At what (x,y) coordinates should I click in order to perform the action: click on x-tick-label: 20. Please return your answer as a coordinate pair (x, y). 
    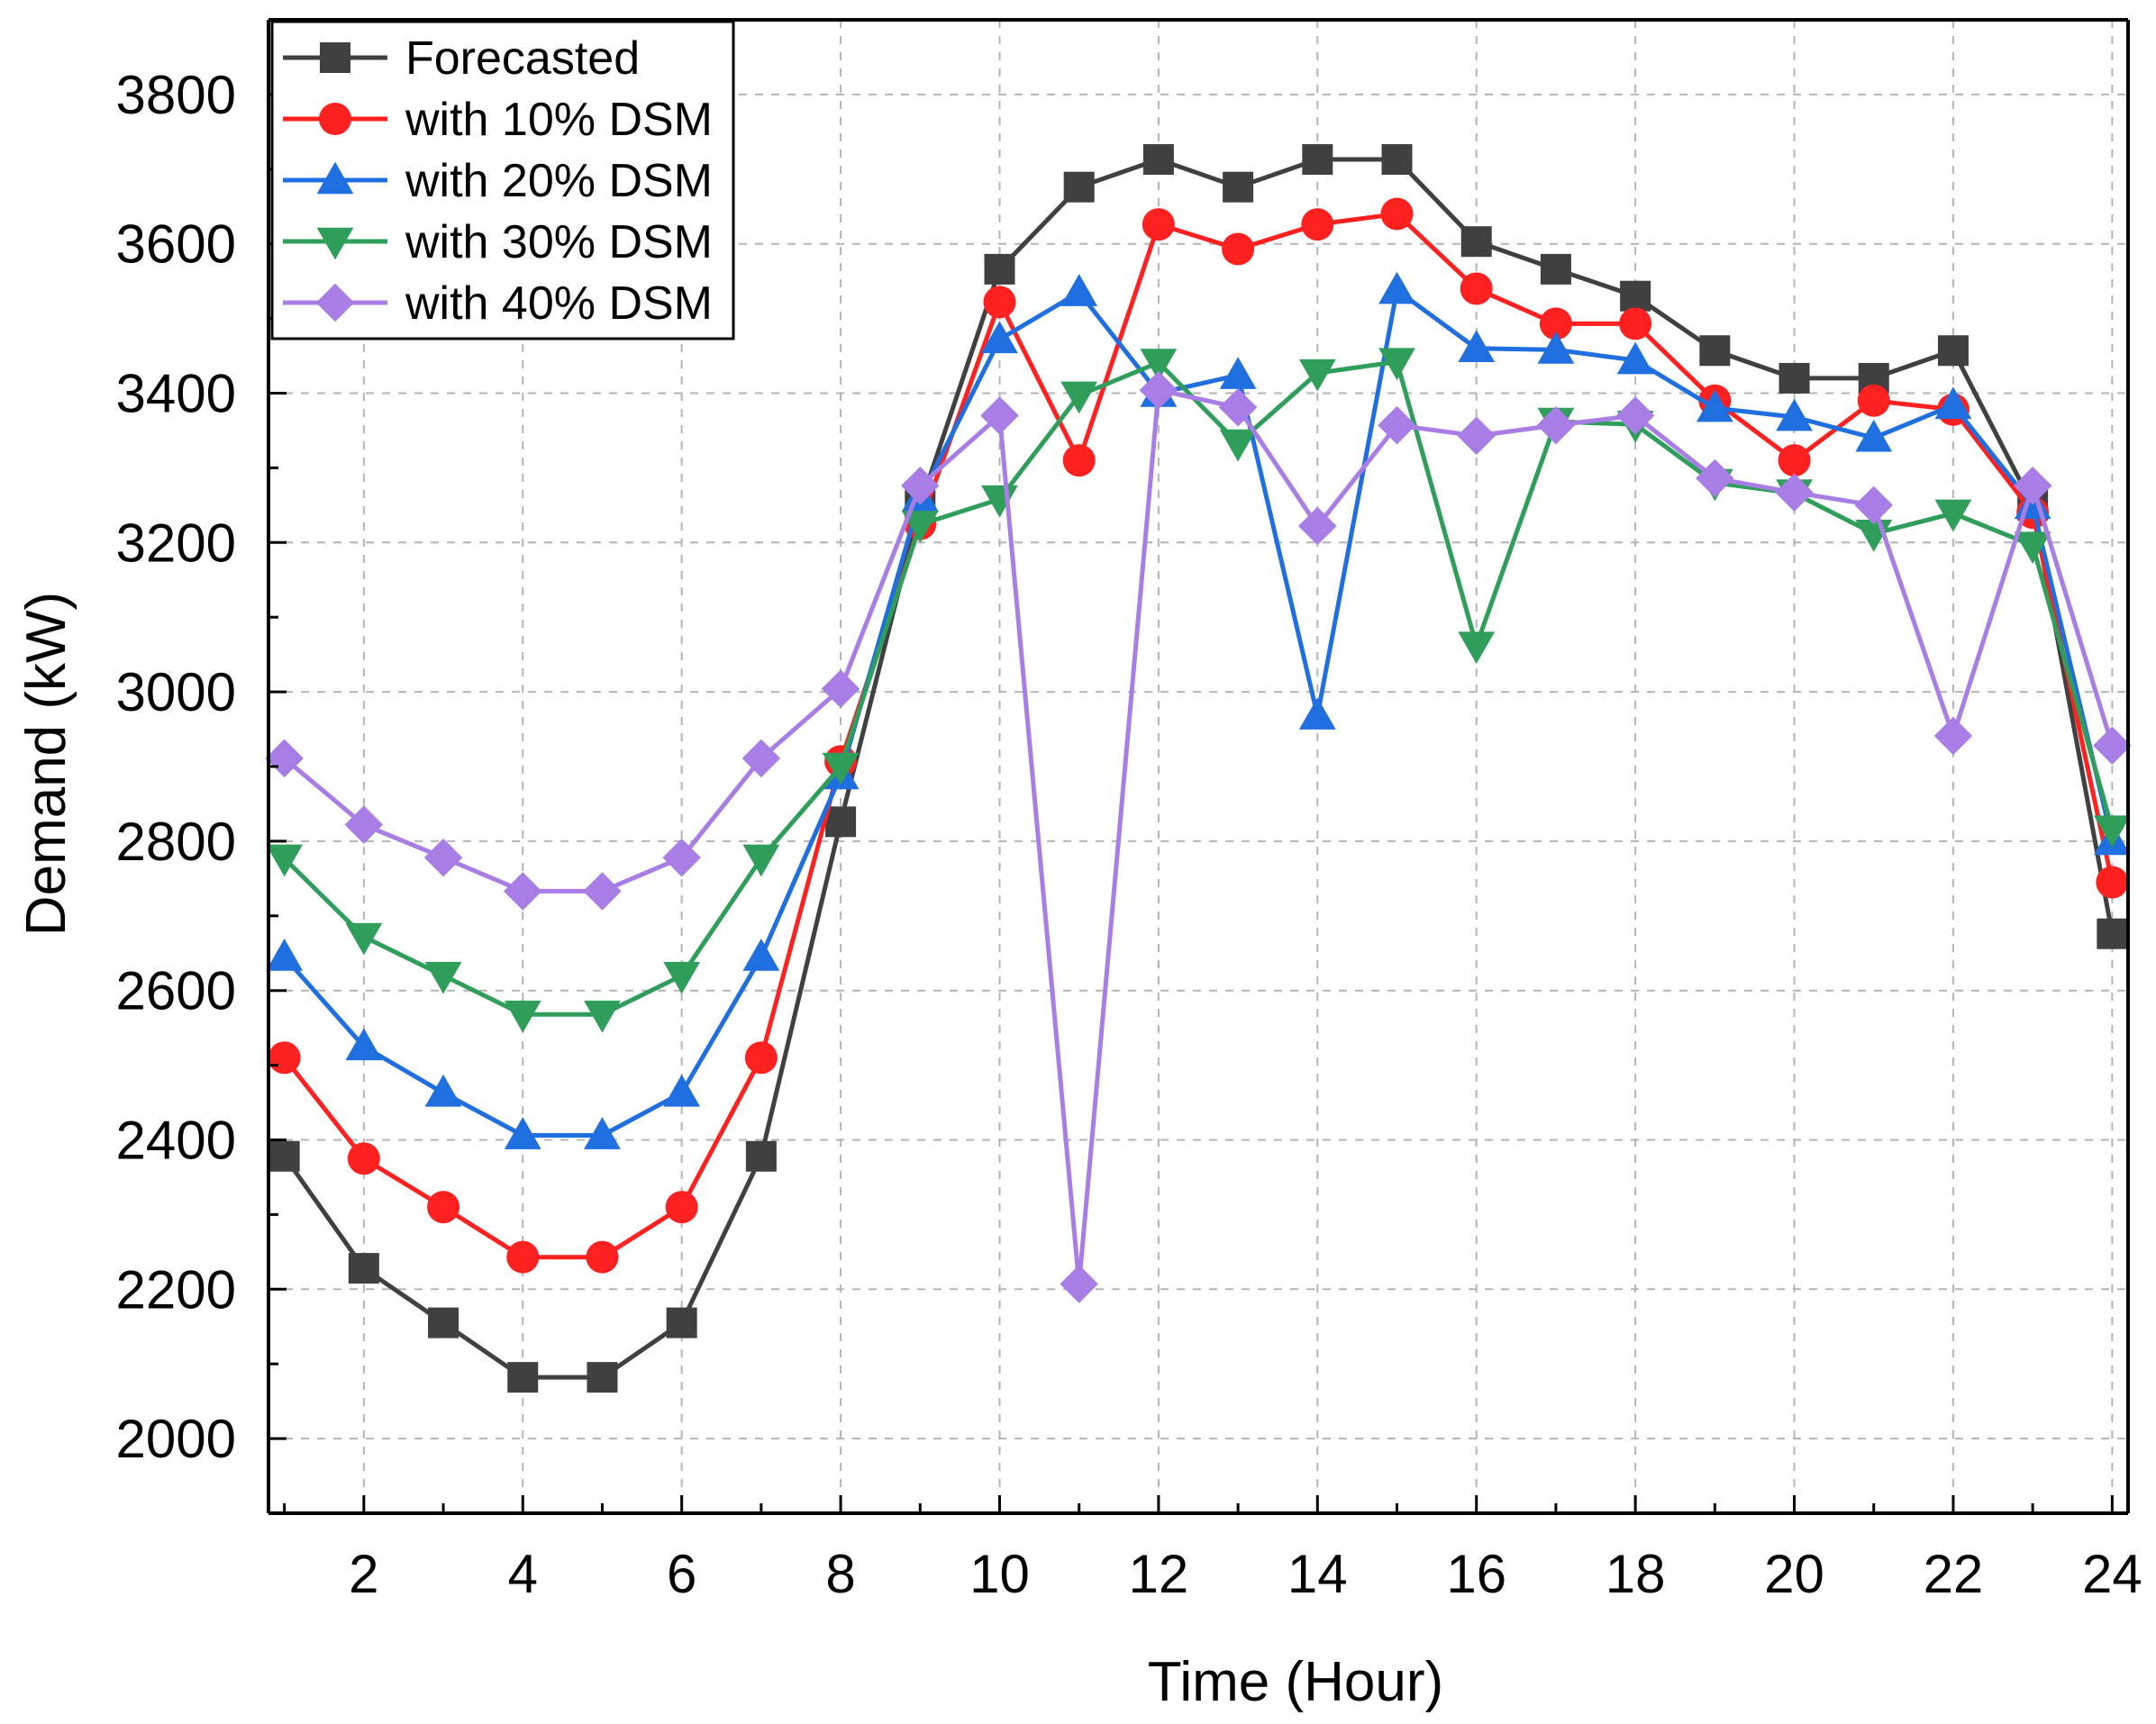
    Looking at the image, I should click on (1794, 1574).